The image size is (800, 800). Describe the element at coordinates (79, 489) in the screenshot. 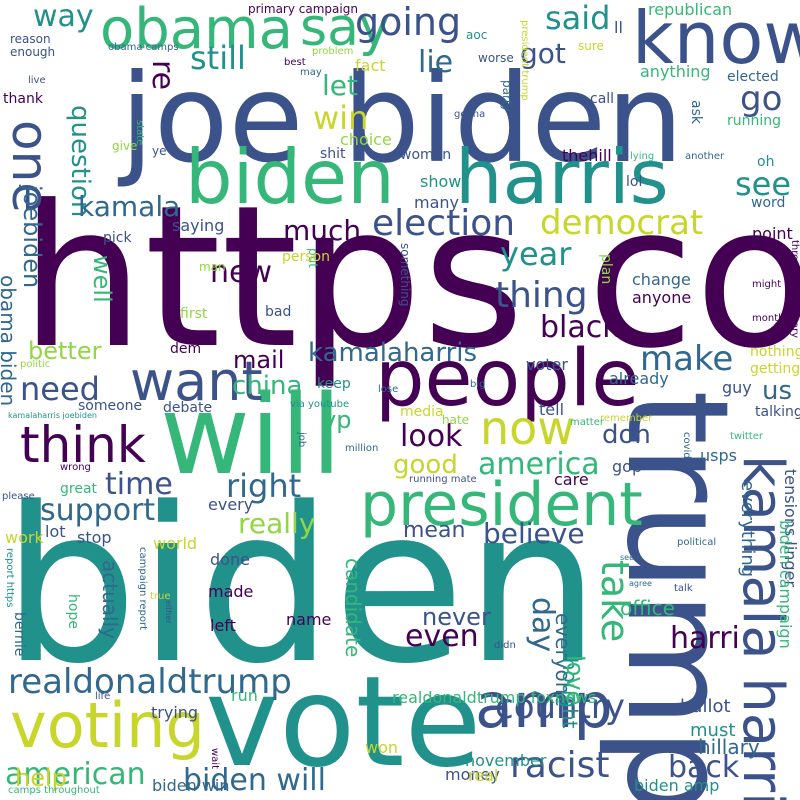

I see `word-great: great` at that location.